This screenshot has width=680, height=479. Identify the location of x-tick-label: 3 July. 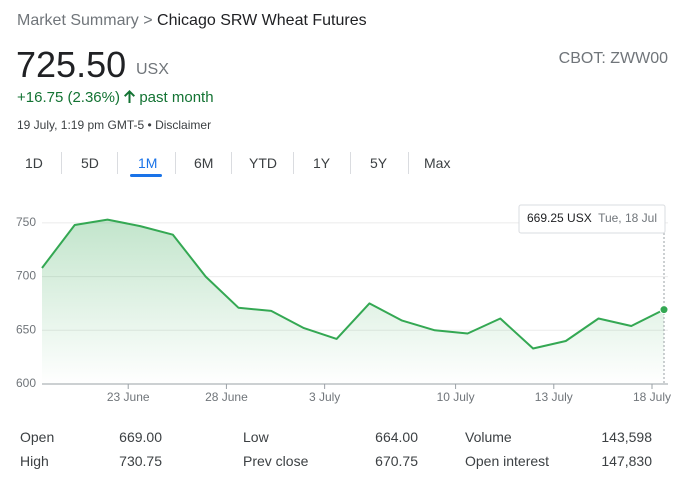
(324, 397).